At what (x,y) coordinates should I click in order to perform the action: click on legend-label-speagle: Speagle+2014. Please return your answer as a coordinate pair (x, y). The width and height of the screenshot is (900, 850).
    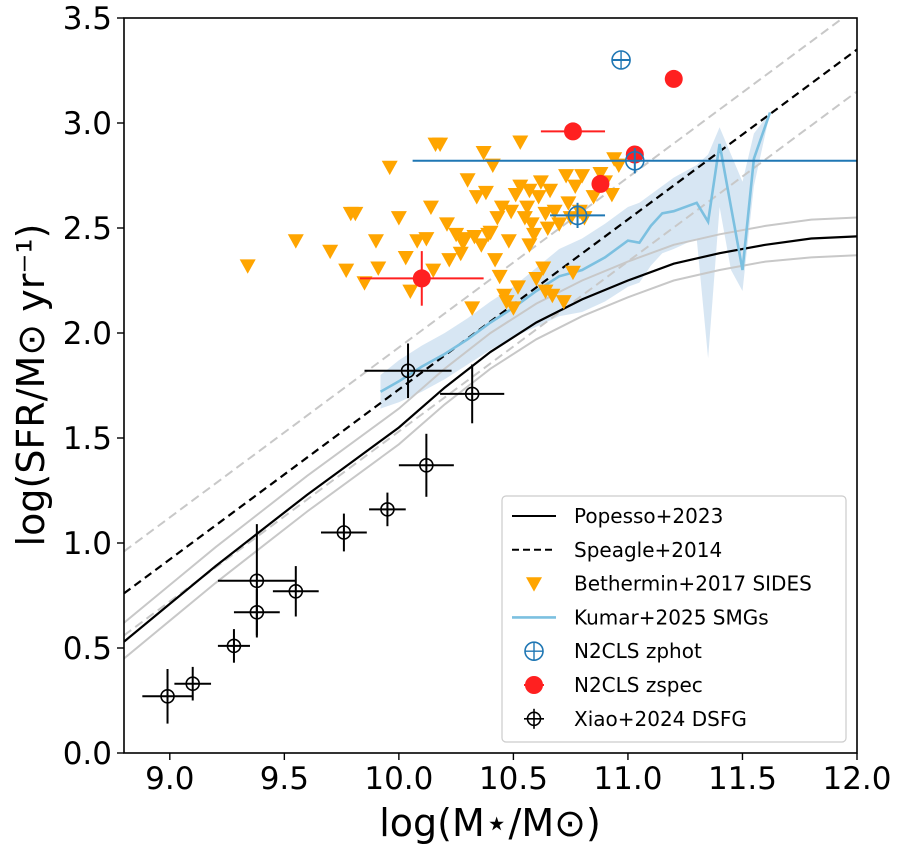
    Looking at the image, I should click on (648, 550).